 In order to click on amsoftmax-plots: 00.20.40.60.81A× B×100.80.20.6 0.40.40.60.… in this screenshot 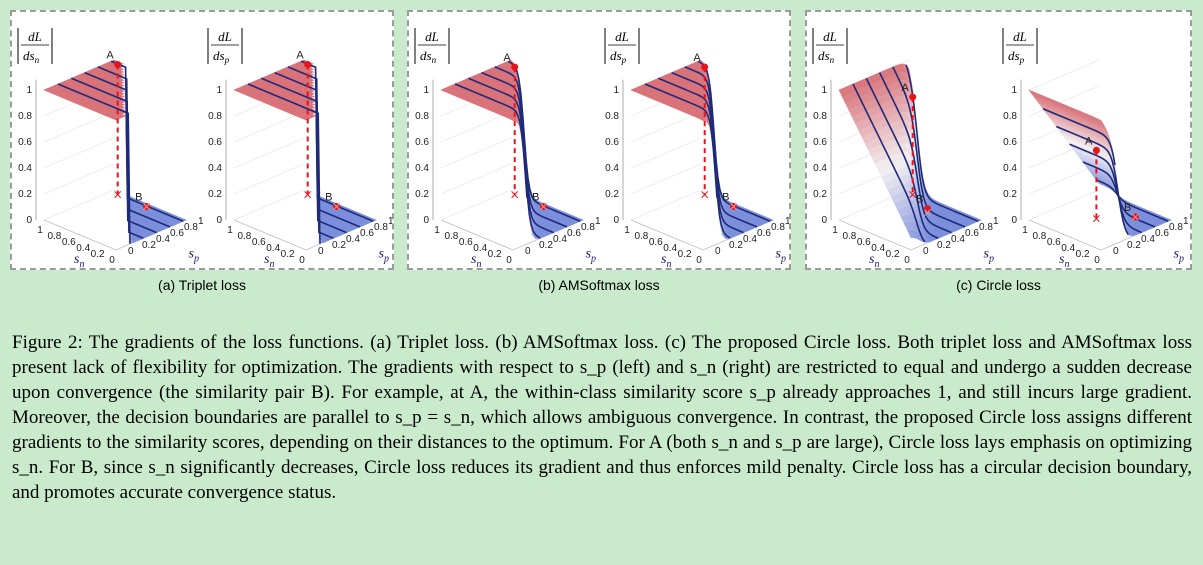, I will do `click(602, 149)`.